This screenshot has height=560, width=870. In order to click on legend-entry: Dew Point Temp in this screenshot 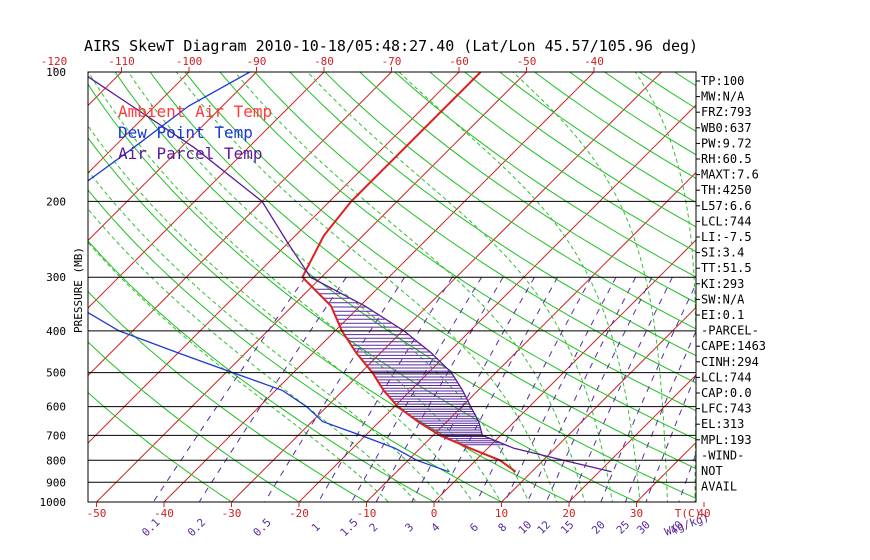, I will do `click(185, 132)`.